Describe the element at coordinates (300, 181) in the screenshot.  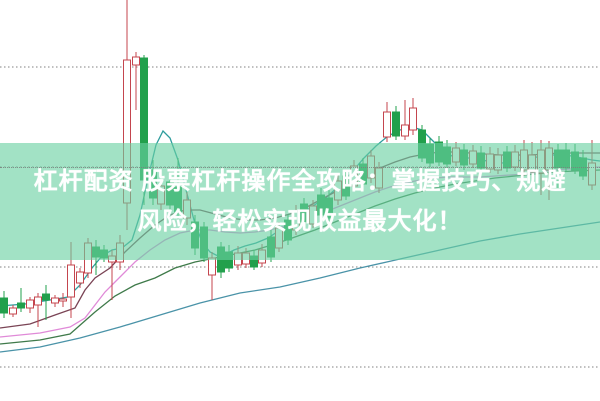
I see `banner-line-1: 杠杆配资 股票杠杆操作全攻略：掌握技巧、规避` at that location.